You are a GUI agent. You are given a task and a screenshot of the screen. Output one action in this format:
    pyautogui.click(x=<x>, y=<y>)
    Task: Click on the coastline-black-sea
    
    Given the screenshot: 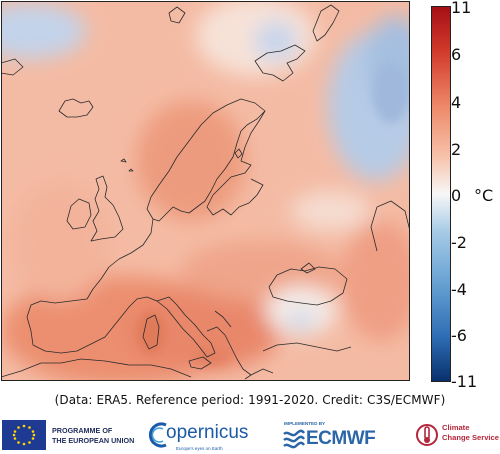 What is the action you would take?
    pyautogui.click(x=308, y=286)
    